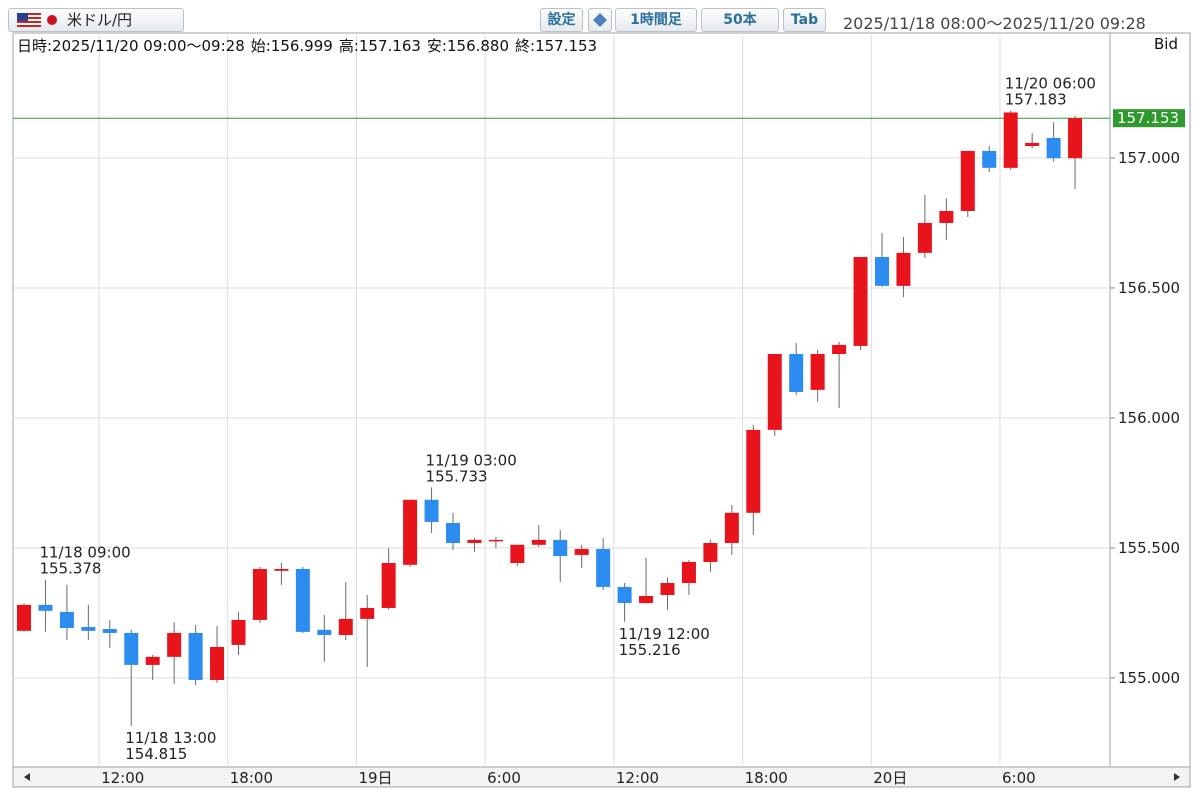  Describe the element at coordinates (84, 553) in the screenshot. I see `annotation-label: 11/18 09:00` at that location.